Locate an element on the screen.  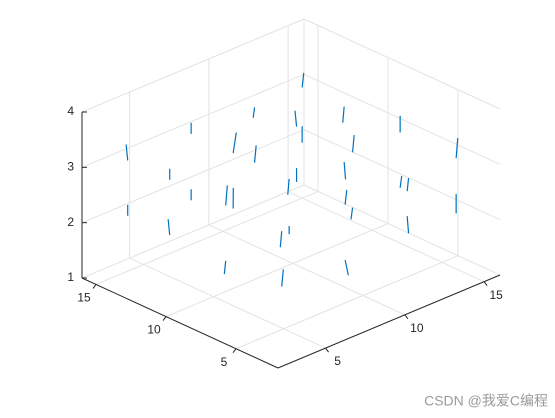
z-tick-label: 1 is located at coordinates (70, 277).